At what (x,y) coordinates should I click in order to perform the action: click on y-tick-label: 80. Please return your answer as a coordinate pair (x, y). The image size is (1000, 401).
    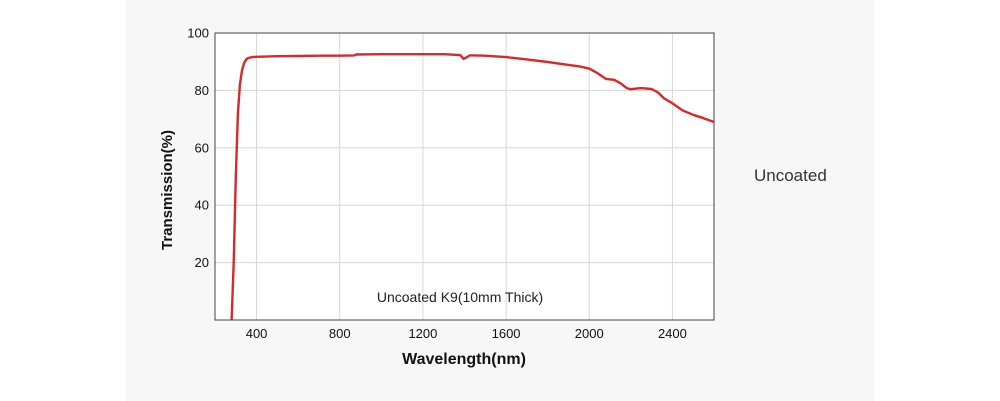
    Looking at the image, I should click on (202, 90).